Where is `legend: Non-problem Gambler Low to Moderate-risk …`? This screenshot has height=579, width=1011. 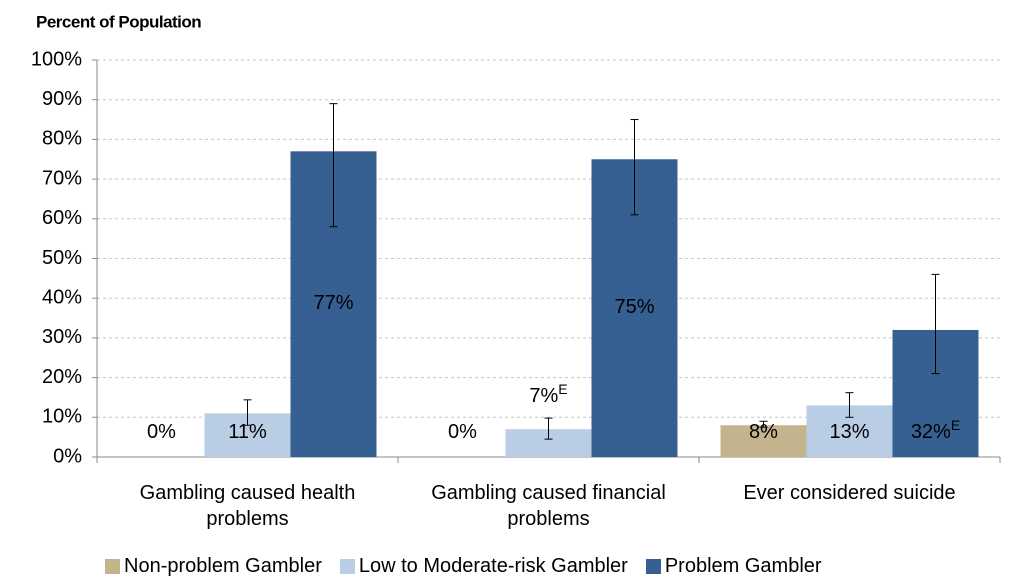 legend: Non-problem Gambler Low to Moderate-risk … is located at coordinates (463, 566).